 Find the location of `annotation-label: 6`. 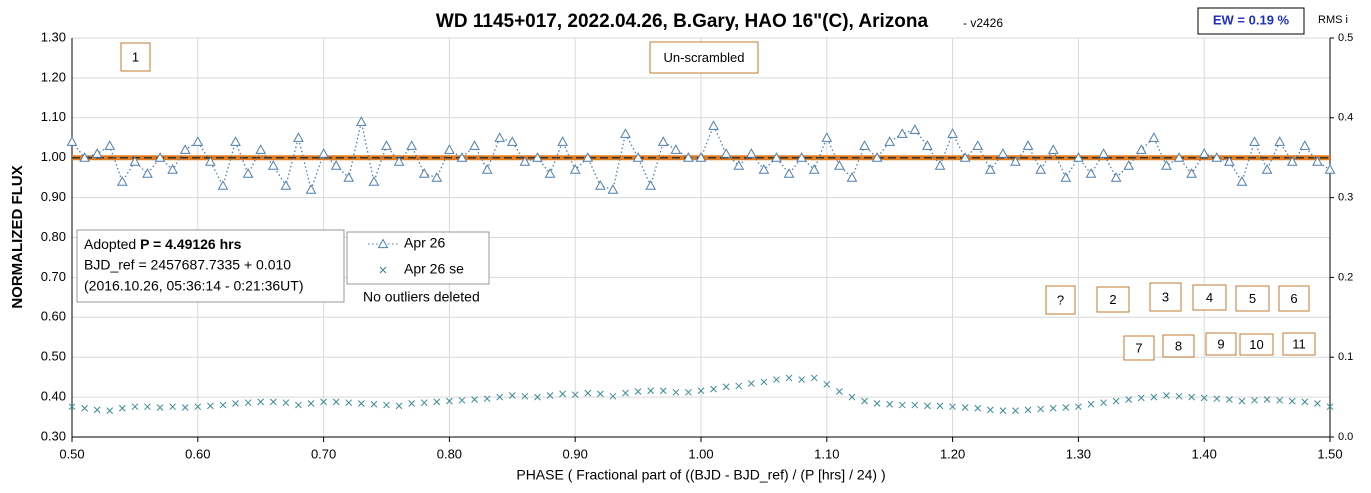

annotation-label: 6 is located at coordinates (1293, 298).